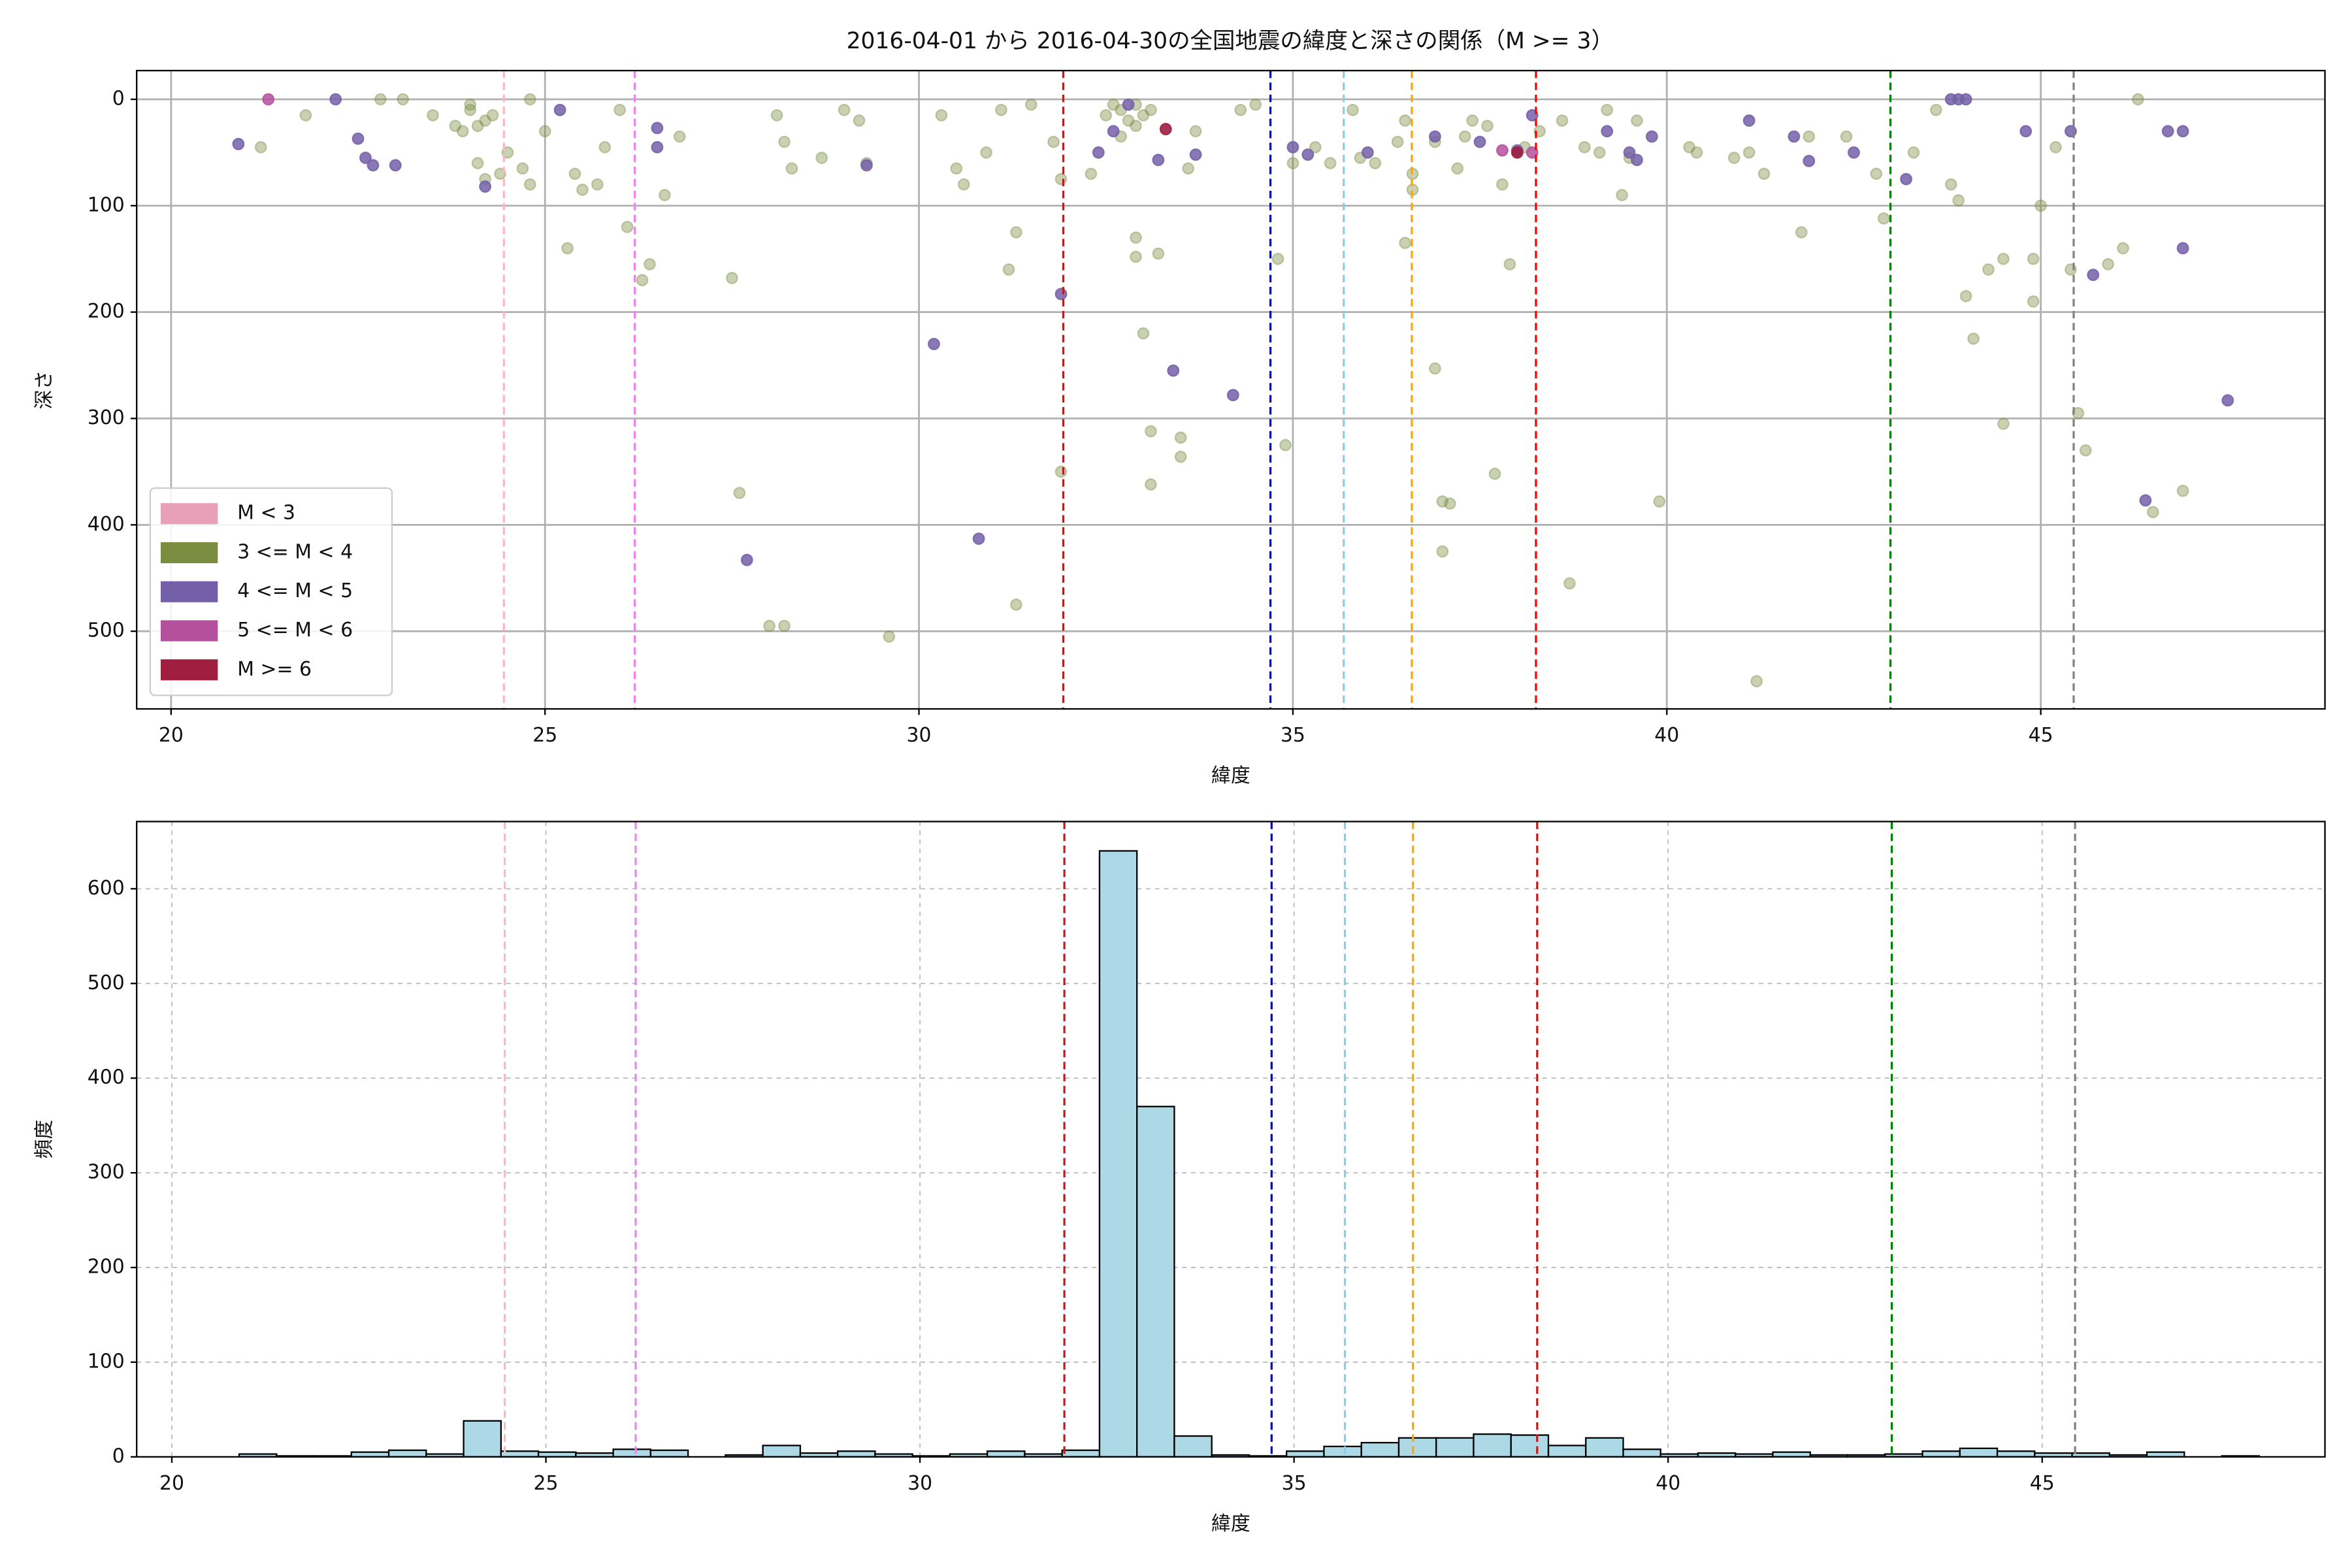 This screenshot has width=2352, height=1568. I want to click on x-axis-label: 緯度, so click(1230, 1523).